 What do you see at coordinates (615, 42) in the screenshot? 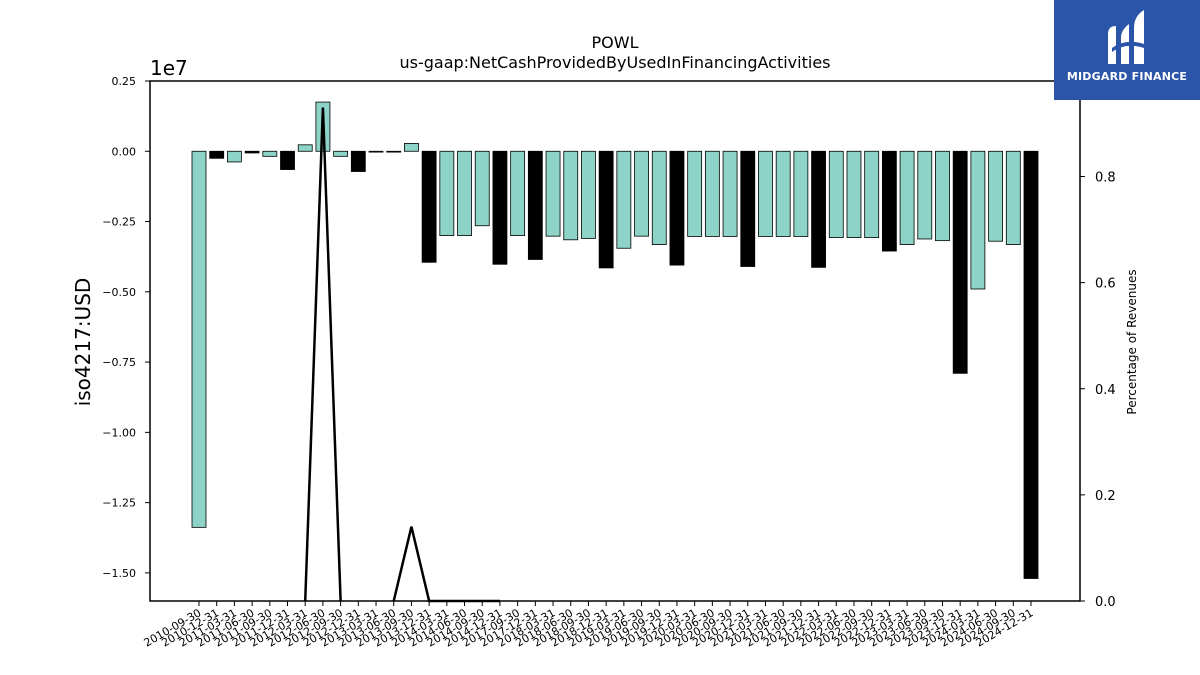
I see `chart-title: POWL` at bounding box center [615, 42].